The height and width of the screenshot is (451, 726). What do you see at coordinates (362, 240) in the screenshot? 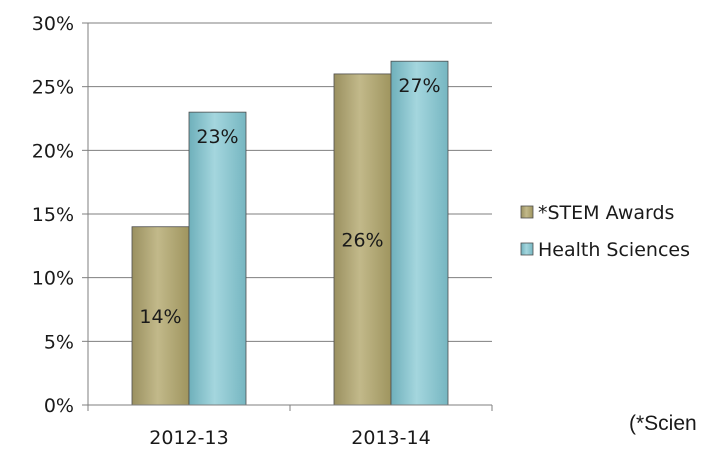
I see `data-label: 26%` at bounding box center [362, 240].